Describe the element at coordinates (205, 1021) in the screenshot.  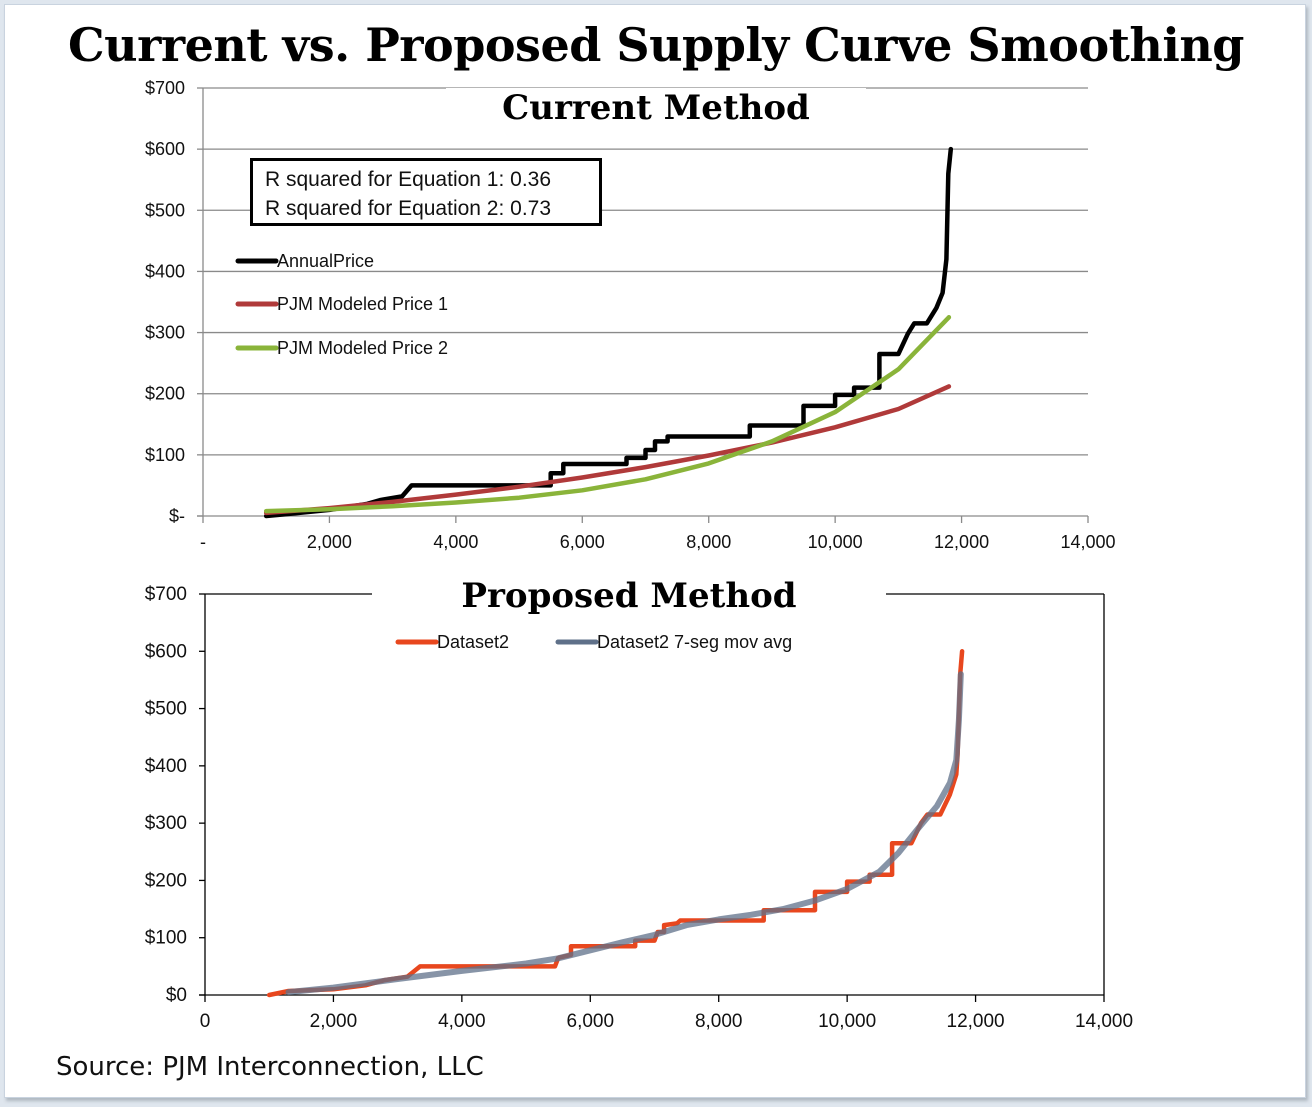
I see `x-tick-label: 0` at that location.